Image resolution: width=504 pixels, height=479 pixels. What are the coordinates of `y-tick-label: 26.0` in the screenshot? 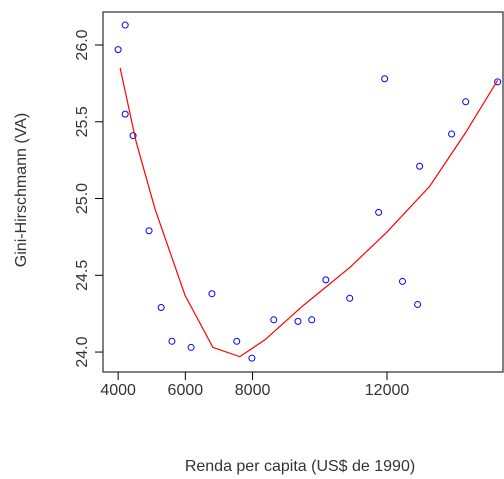 It's located at (82, 44).